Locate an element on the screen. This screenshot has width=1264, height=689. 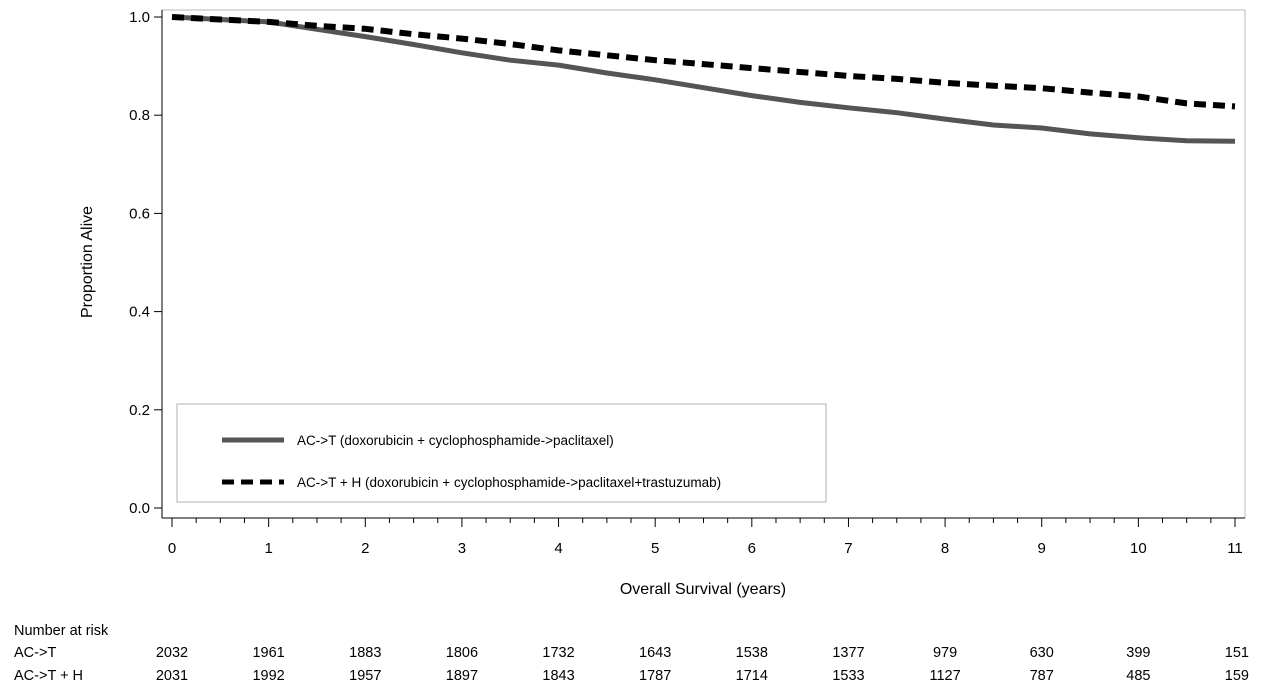
x-tick-label: 10 is located at coordinates (1138, 548).